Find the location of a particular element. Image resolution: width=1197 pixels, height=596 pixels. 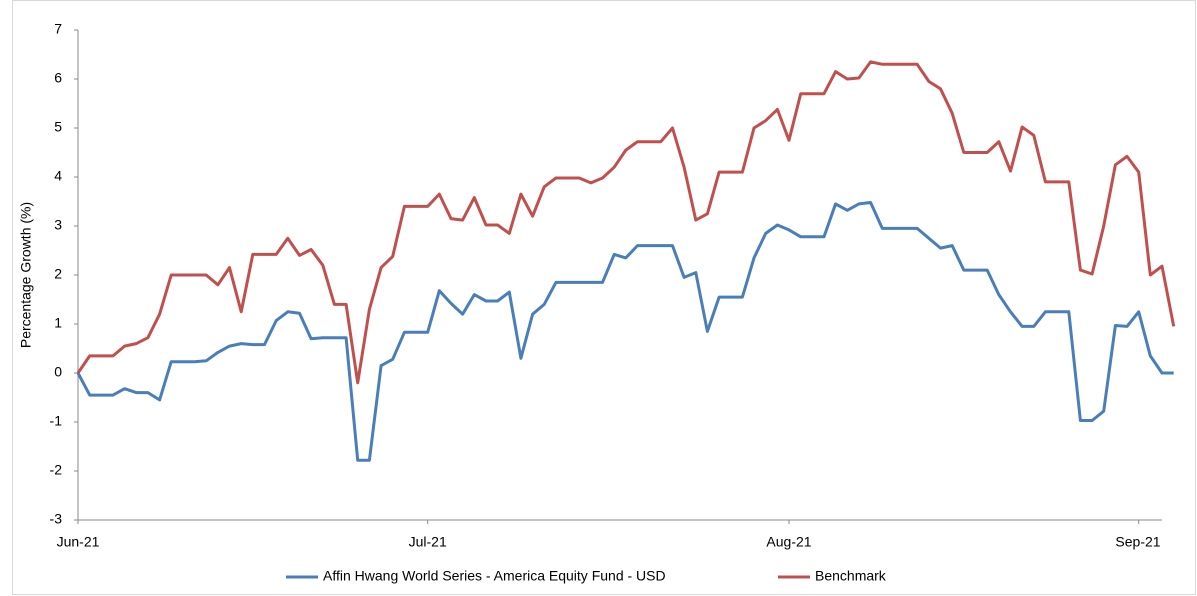

y-tick-label: -1 is located at coordinates (56, 421).